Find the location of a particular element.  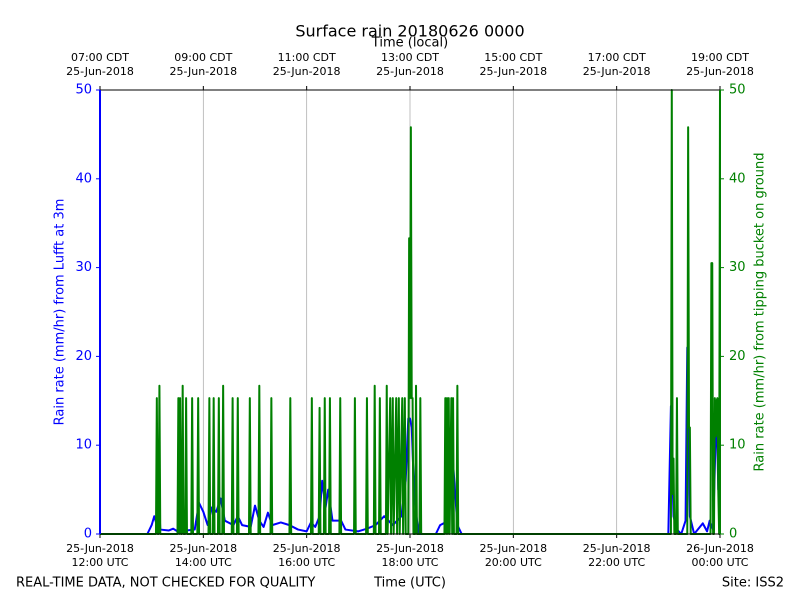

footer-note: REAL-TIME DATA, NOT CHECKED FOR QUALITY is located at coordinates (165, 583).